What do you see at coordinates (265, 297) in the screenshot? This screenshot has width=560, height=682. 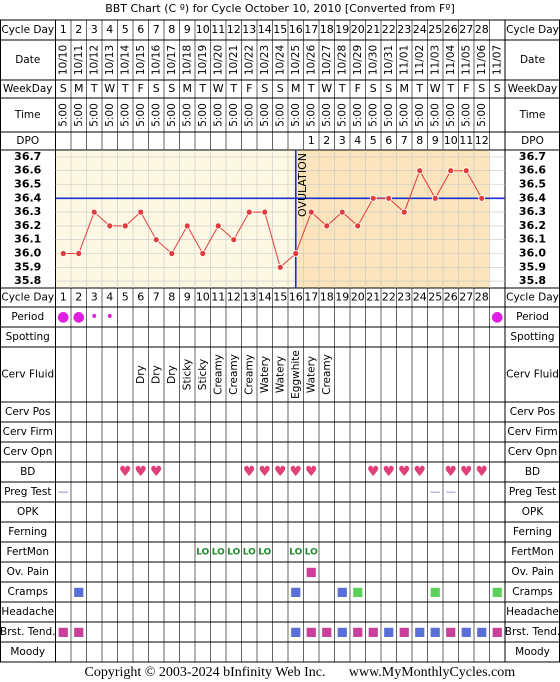 I see `cell-text: 14` at bounding box center [265, 297].